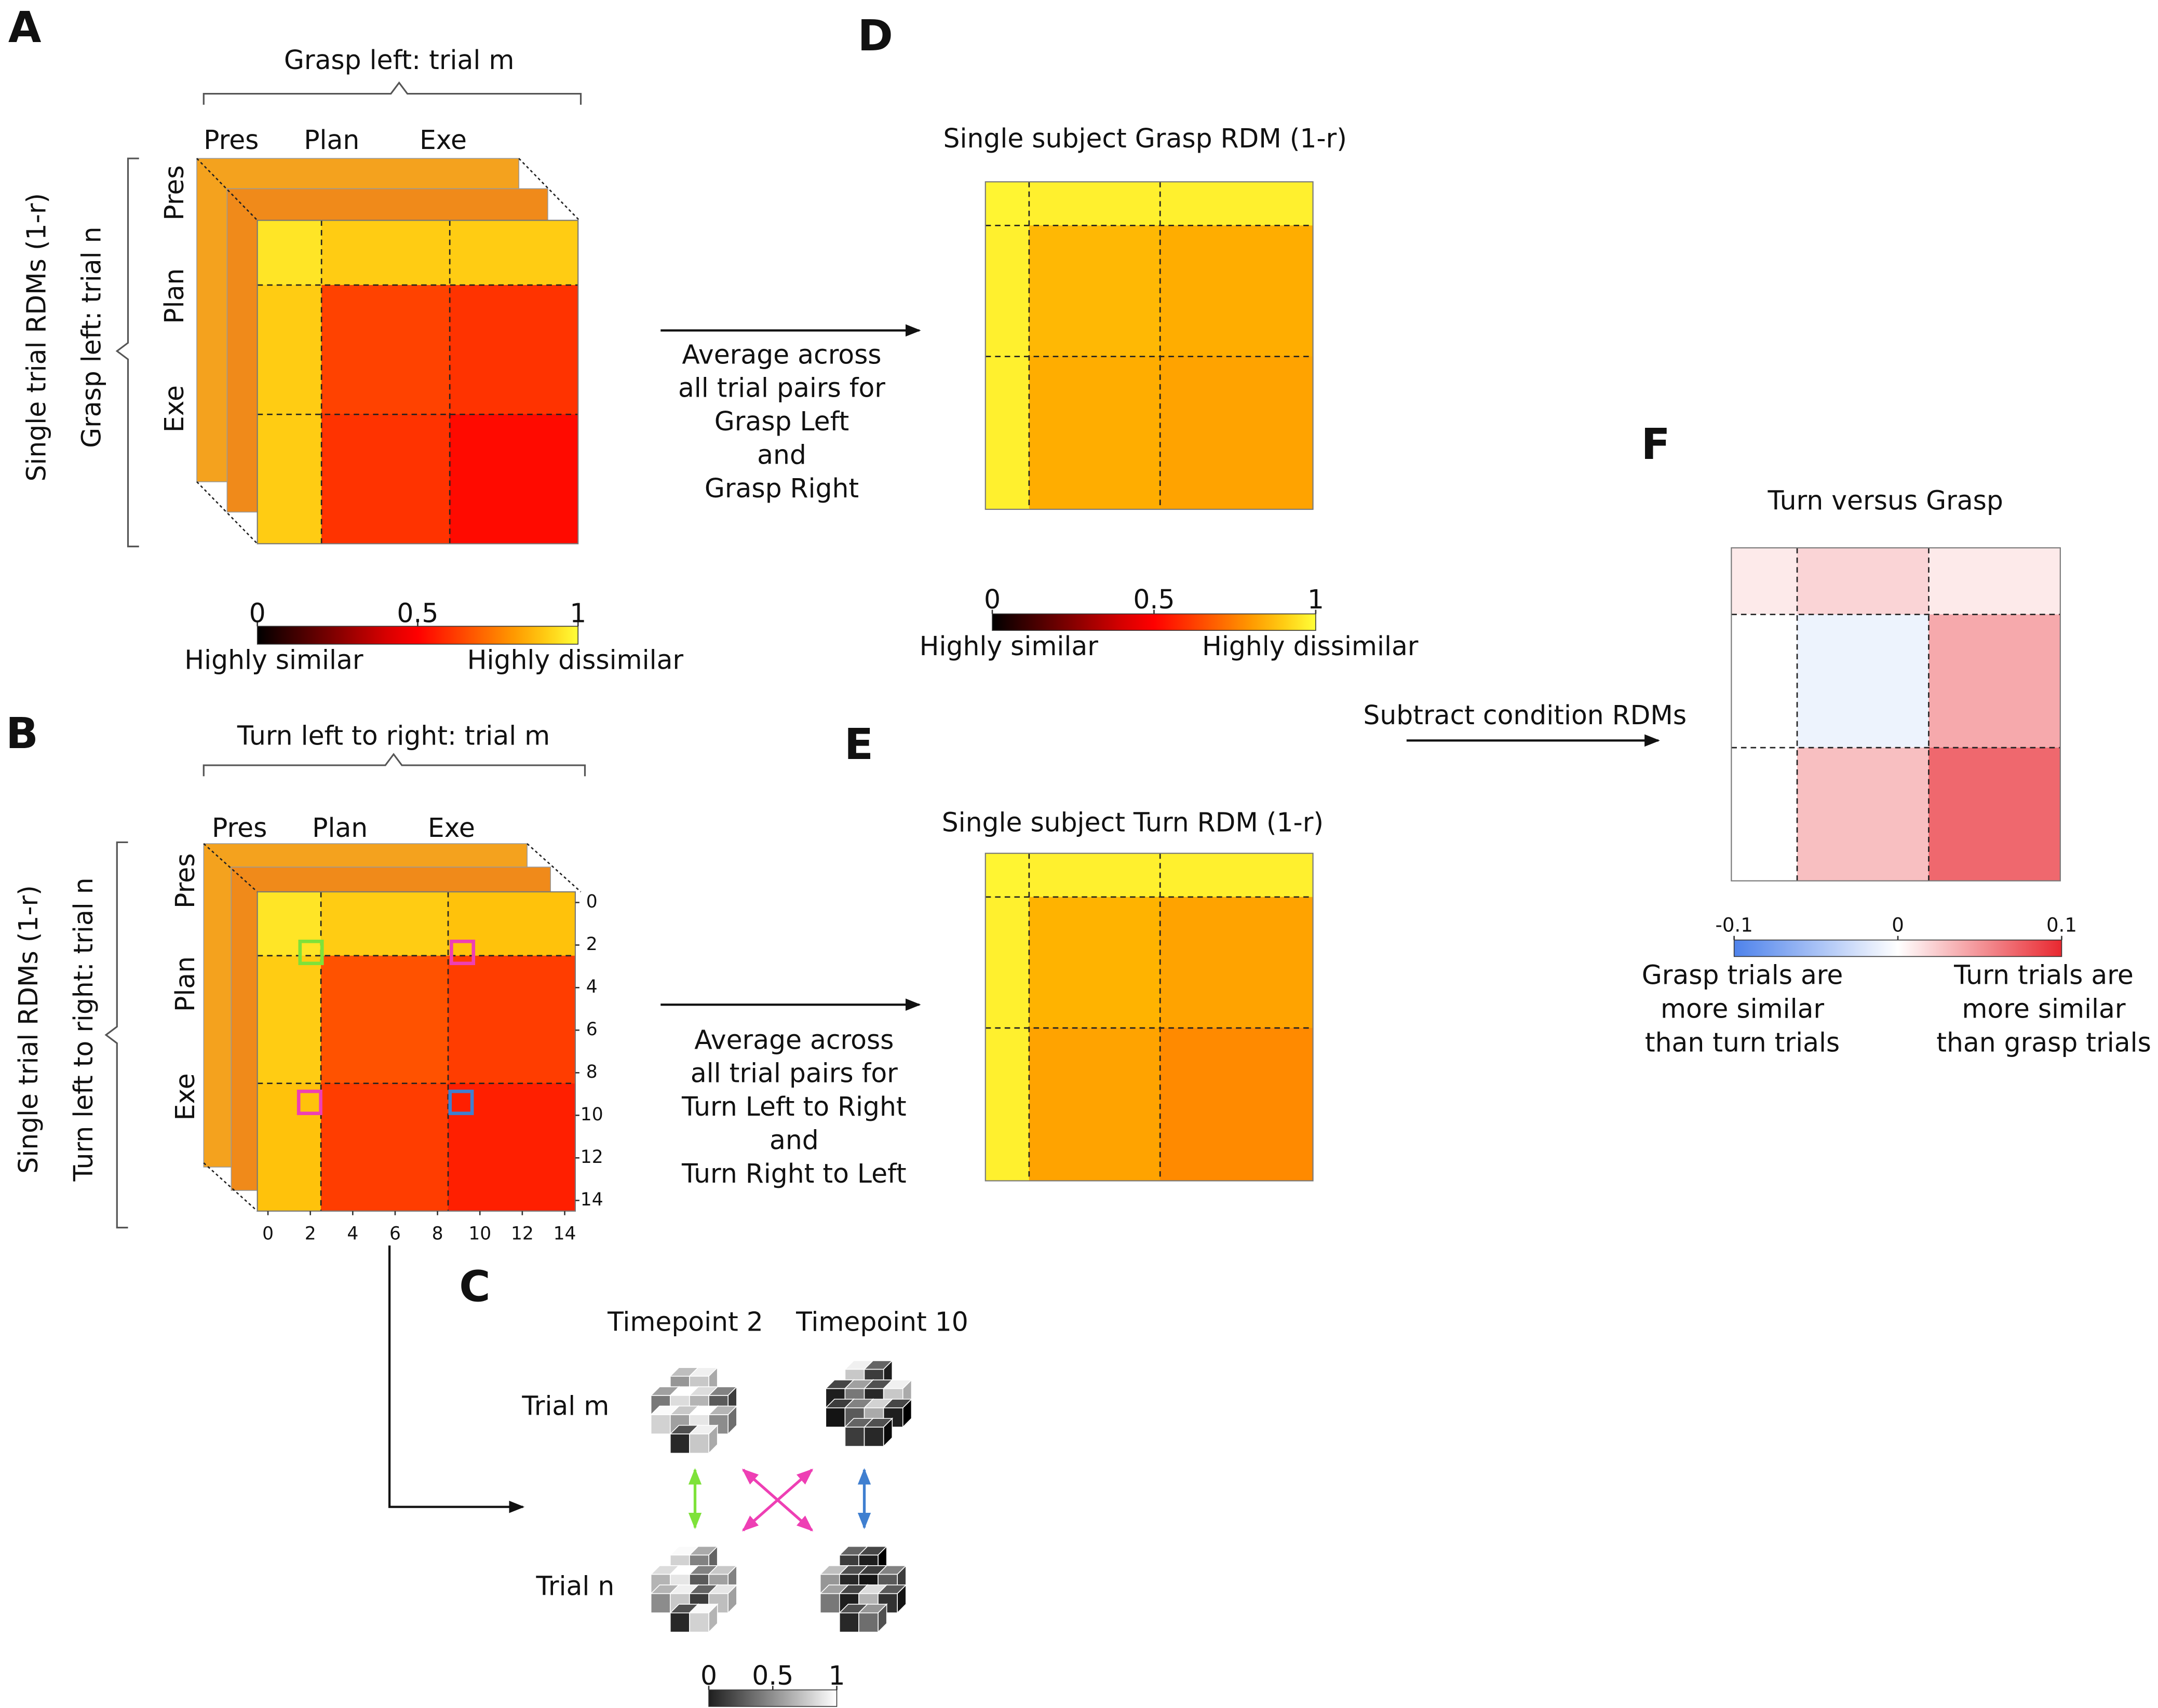  I want to click on trial-label: Trial m, so click(565, 1405).